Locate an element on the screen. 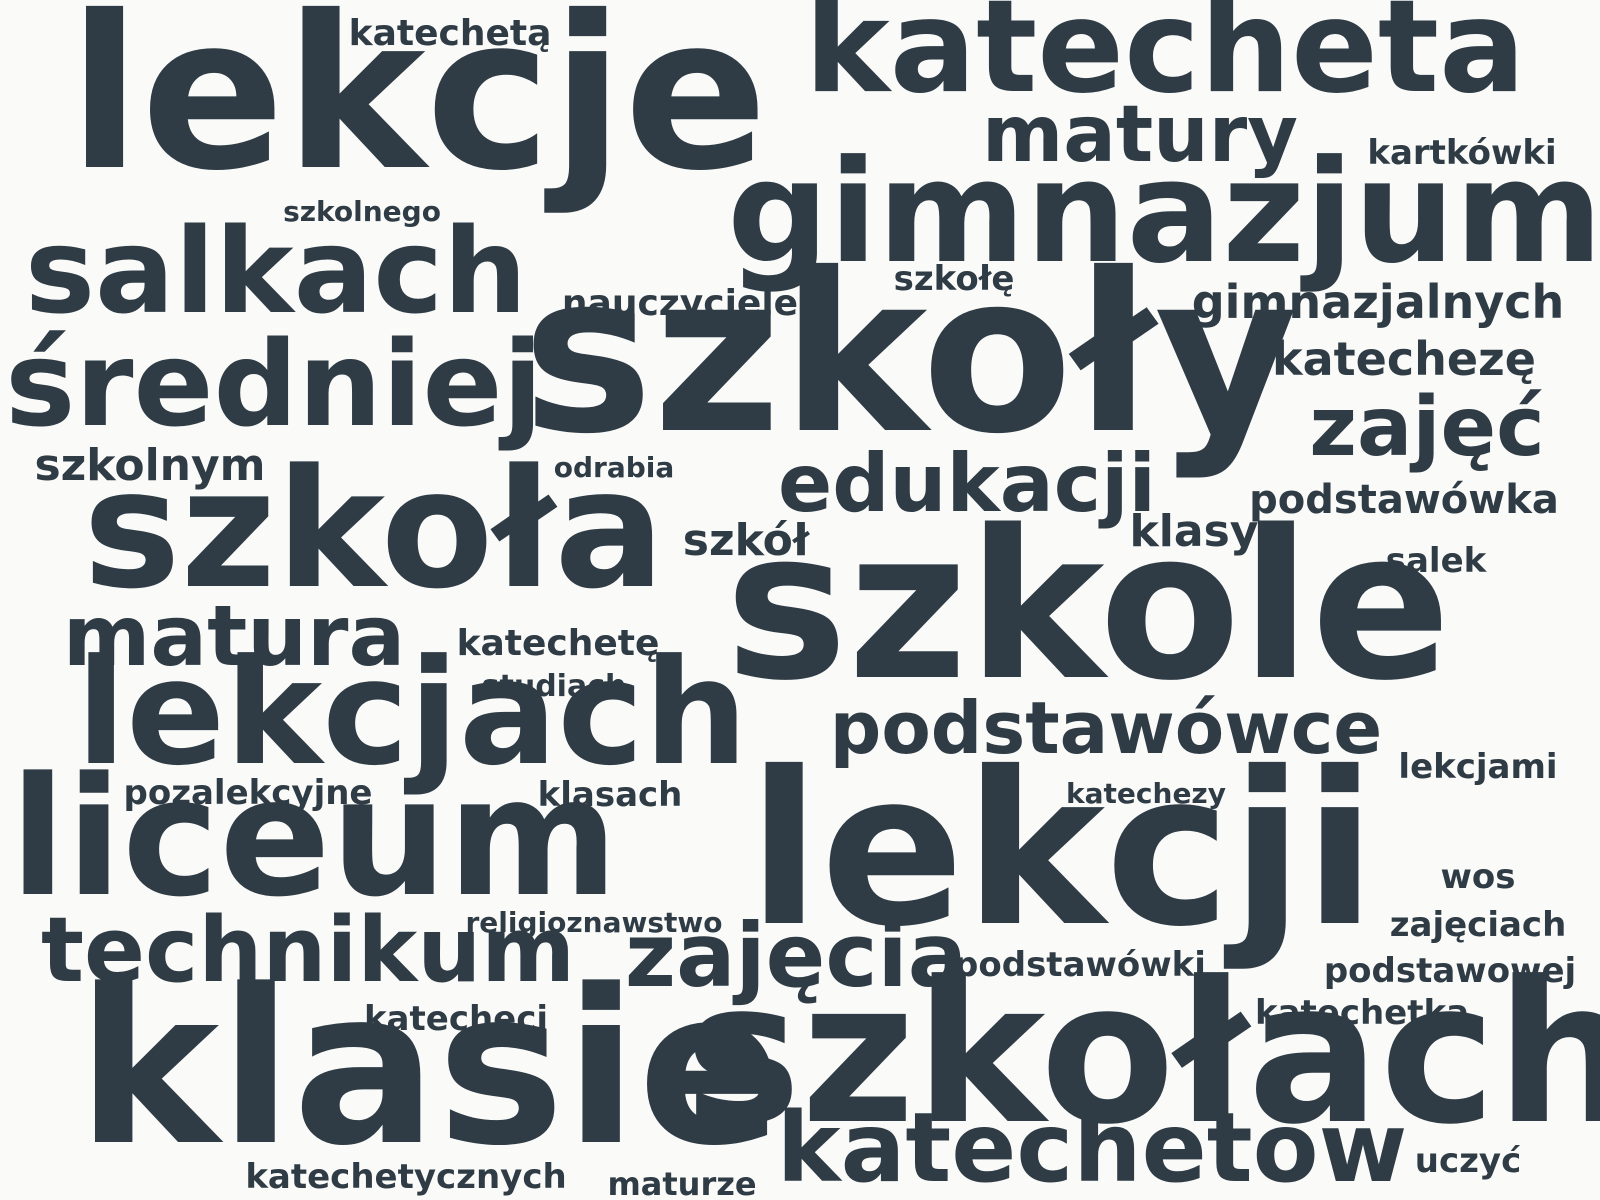 The height and width of the screenshot is (1200, 1600). word-nauczyciele: nauczyciele is located at coordinates (680, 303).